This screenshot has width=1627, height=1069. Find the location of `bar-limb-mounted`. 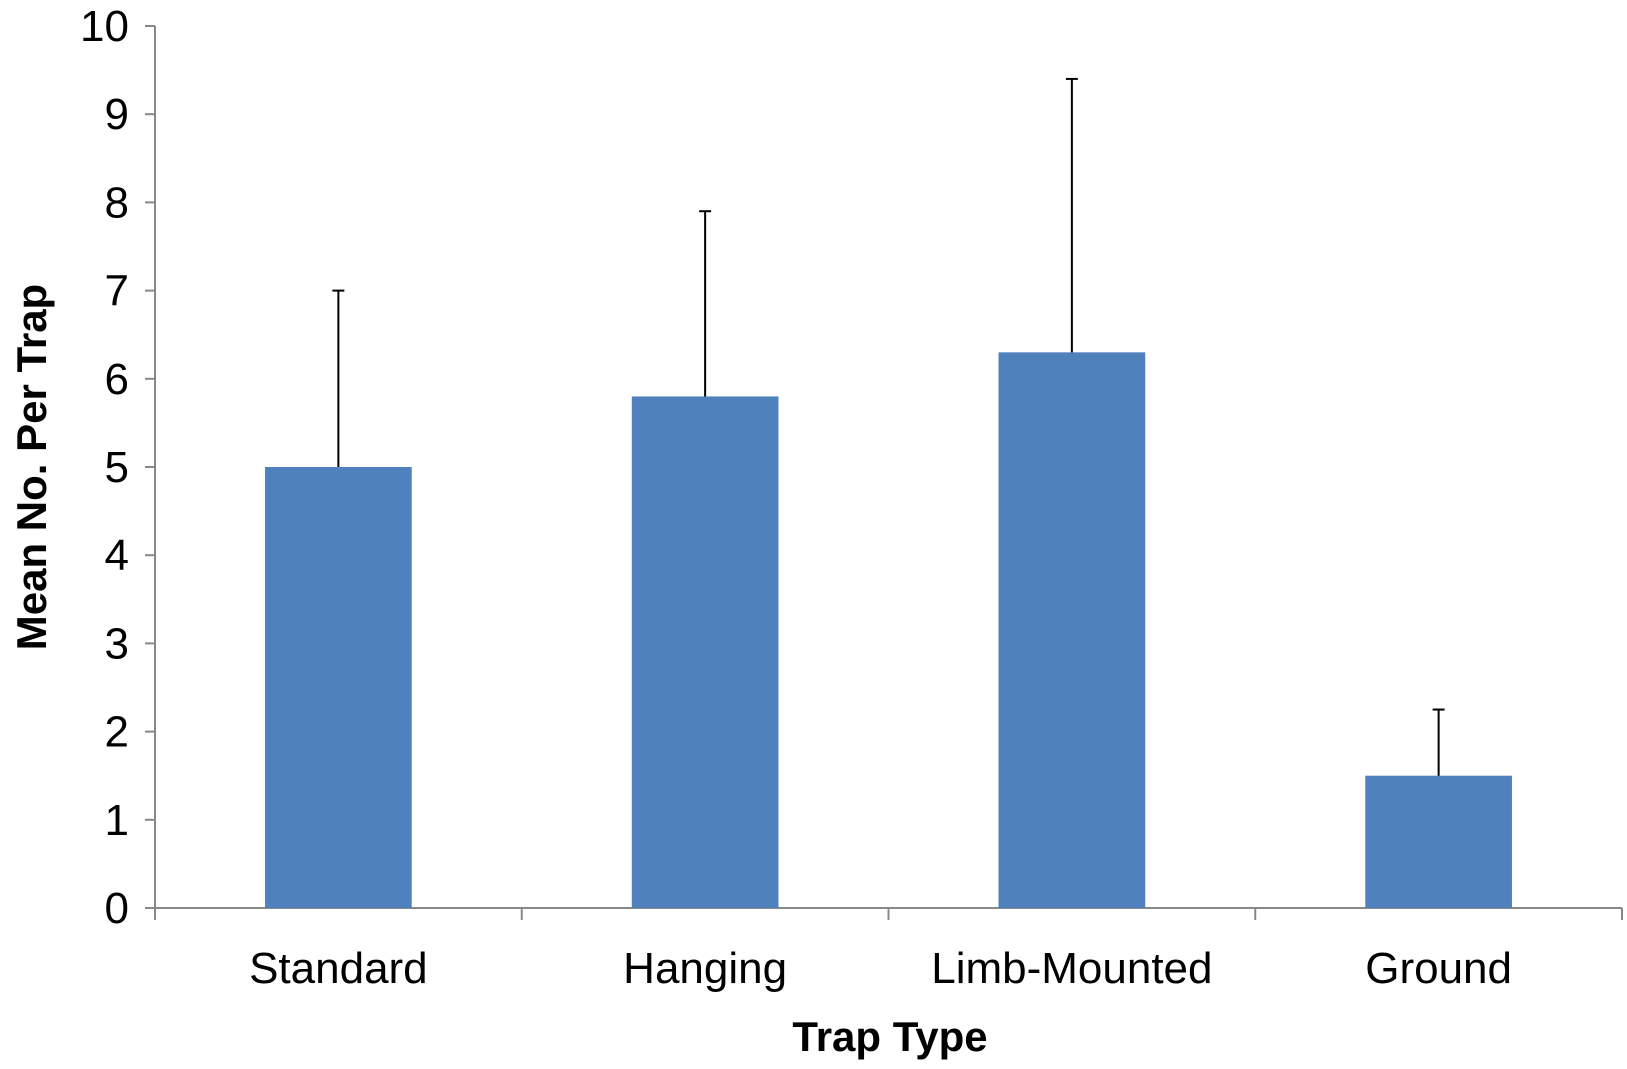

bar-limb-mounted is located at coordinates (1072, 630).